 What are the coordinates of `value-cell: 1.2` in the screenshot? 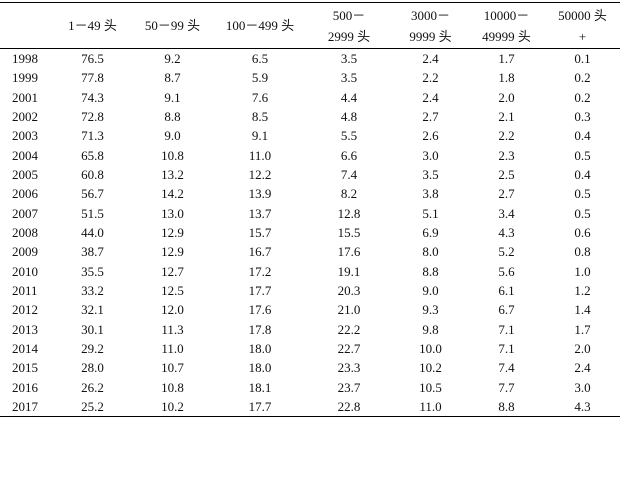 It's located at (582, 290).